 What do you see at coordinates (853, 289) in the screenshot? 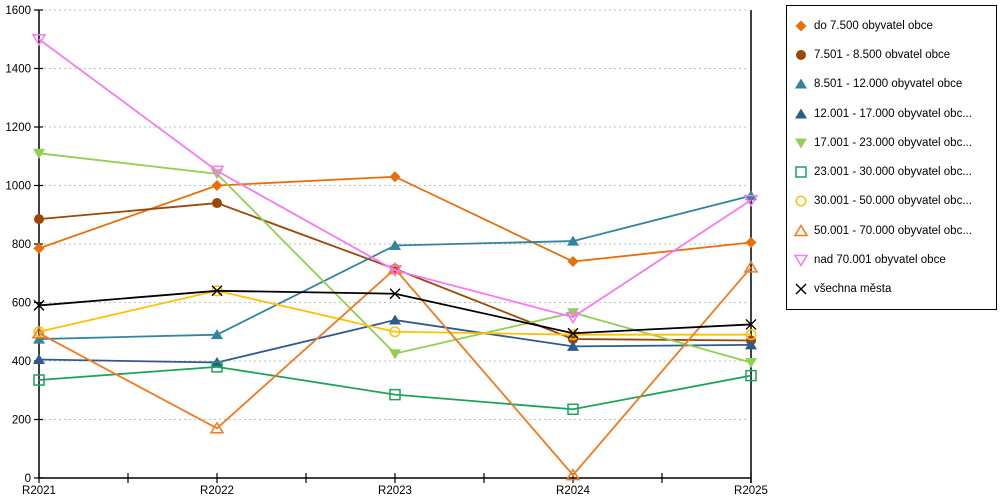
I see `legend-item-label: všechna města` at bounding box center [853, 289].